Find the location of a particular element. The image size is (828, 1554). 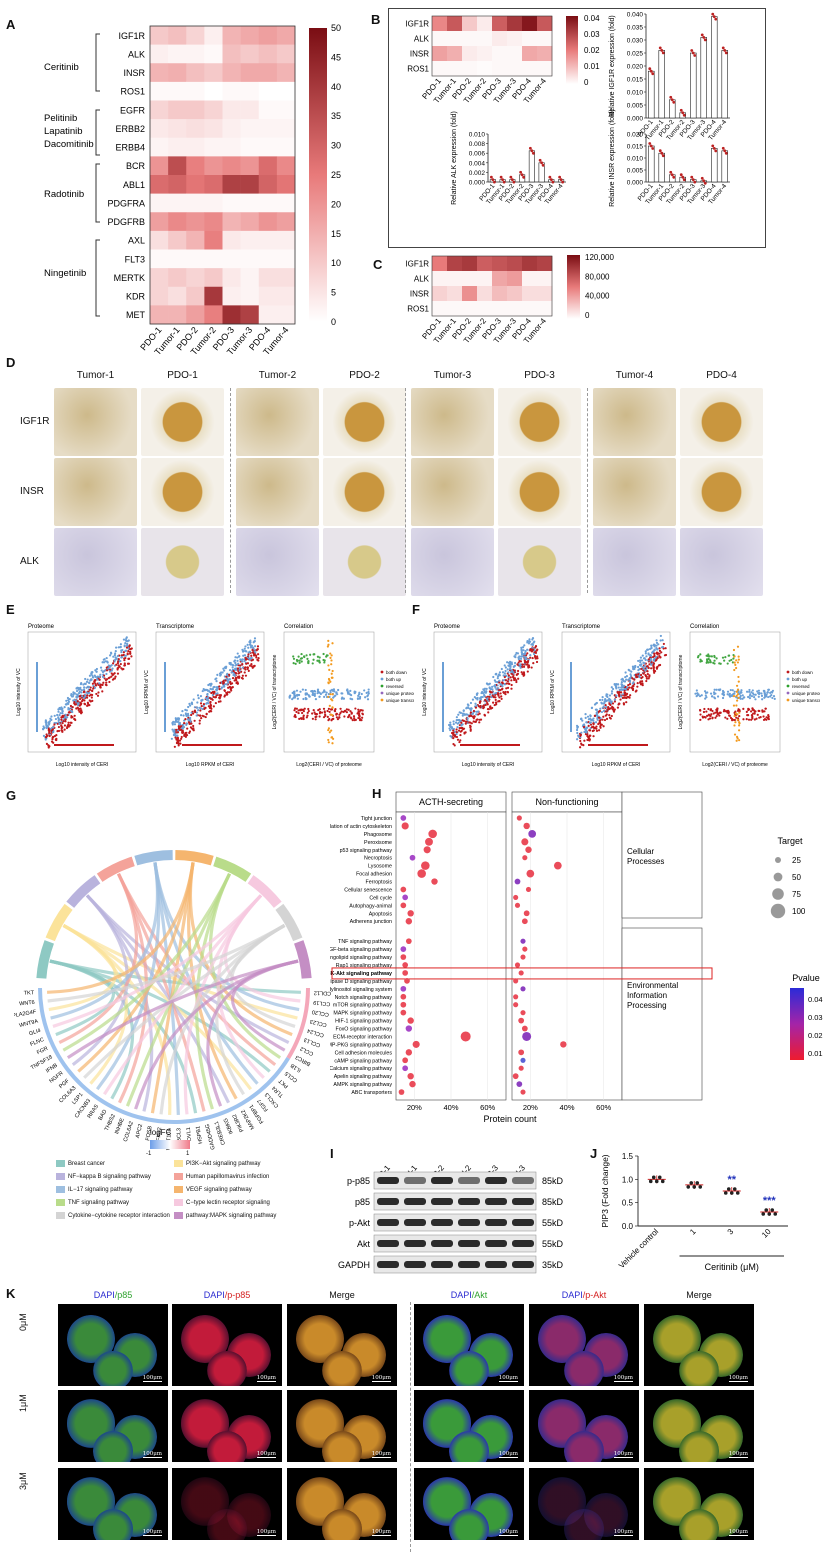

significance-label: *** is located at coordinates (770, 1201).